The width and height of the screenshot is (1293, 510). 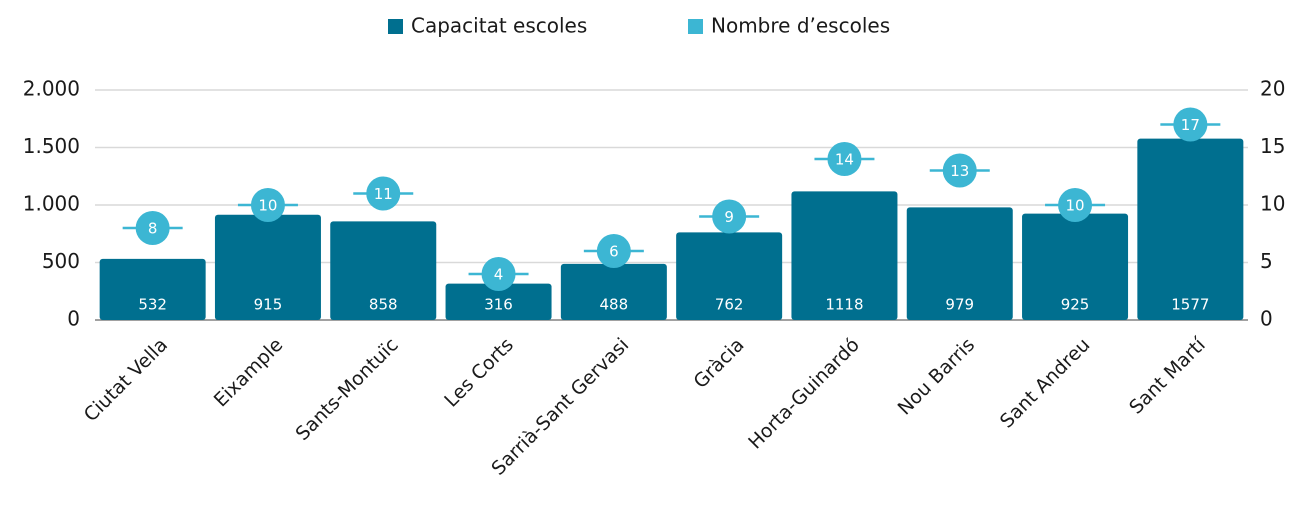 I want to click on x-tick-label: Sant Andreu, so click(x=1045, y=383).